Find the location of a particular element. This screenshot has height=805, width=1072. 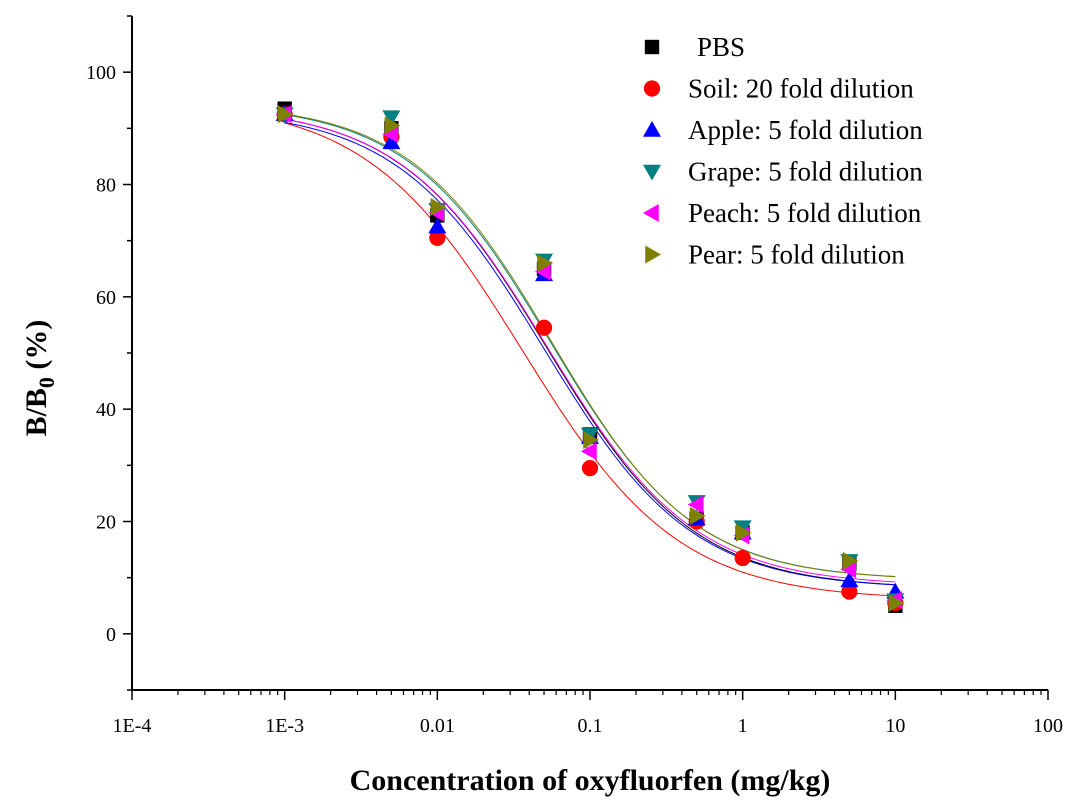

legend-label-5: Pear: 5 fold dilution is located at coordinates (796, 255).